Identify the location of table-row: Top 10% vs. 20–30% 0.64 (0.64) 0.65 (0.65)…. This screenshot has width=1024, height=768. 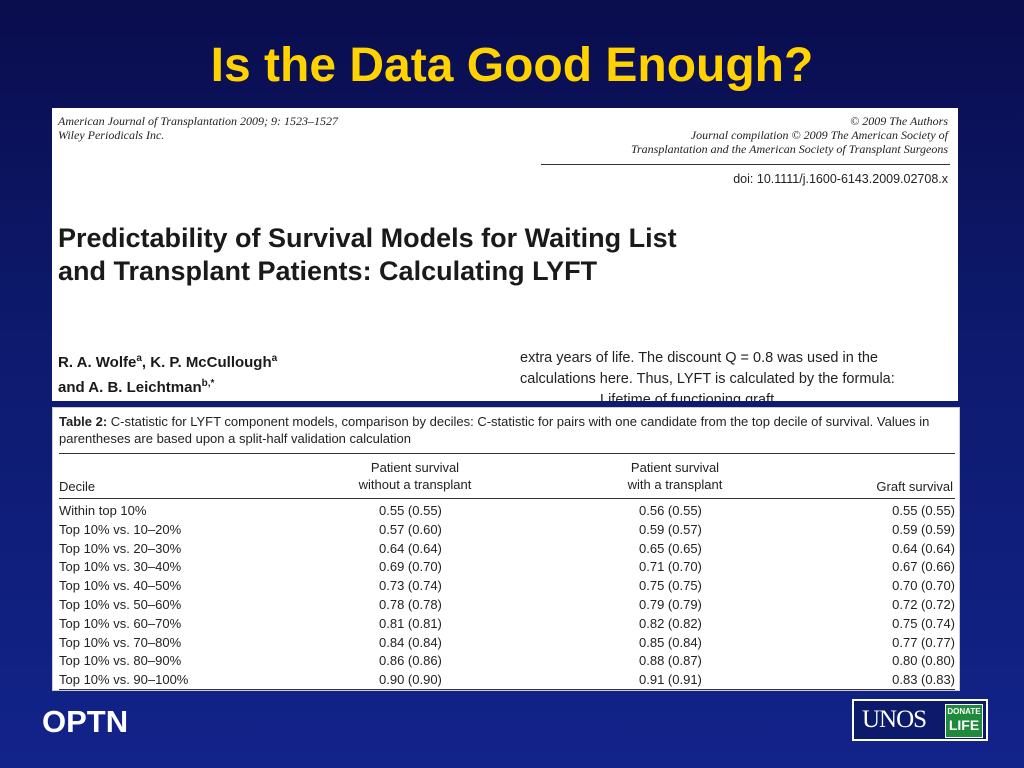
(506, 549).